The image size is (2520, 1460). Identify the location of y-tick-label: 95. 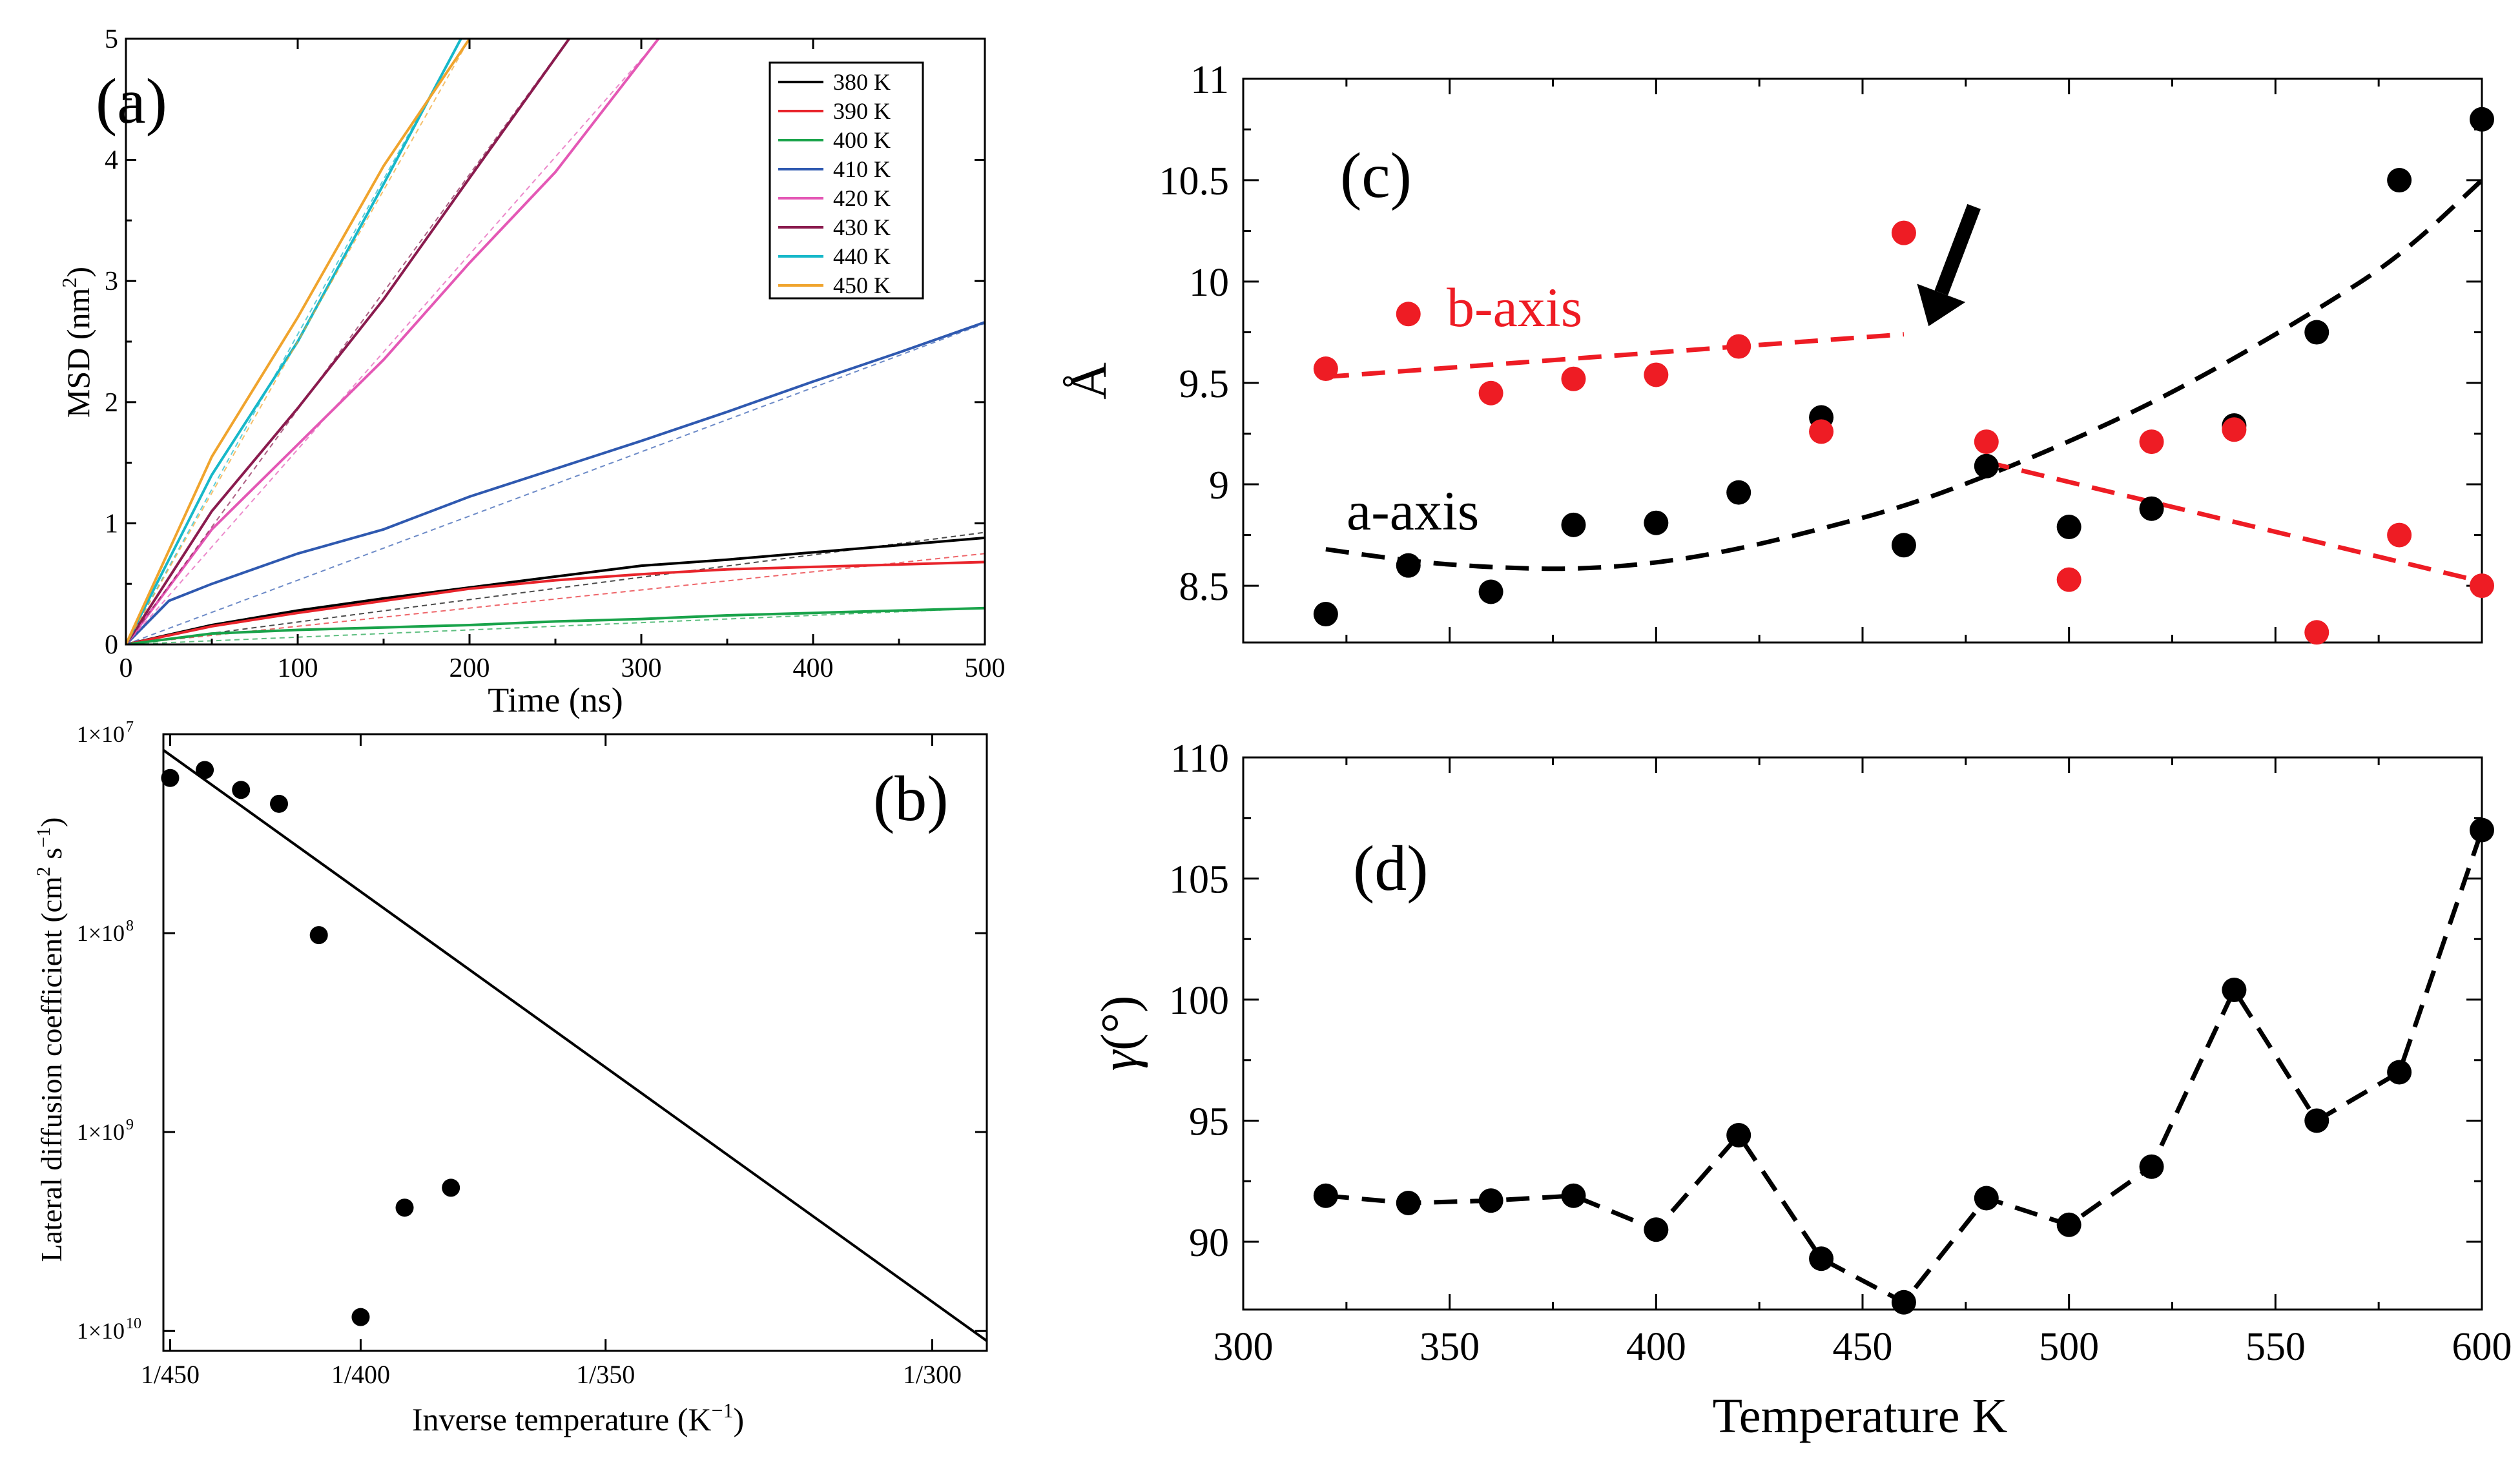
(1209, 1122).